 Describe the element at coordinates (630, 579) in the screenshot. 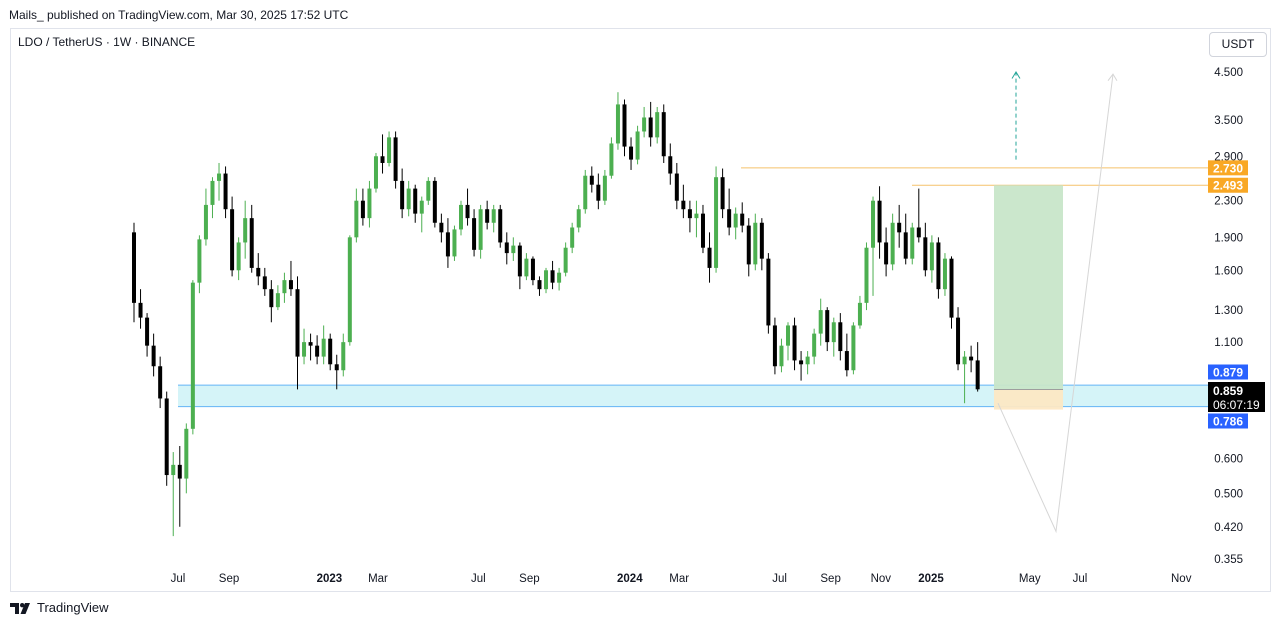

I see `time-tick-label: 2024` at that location.